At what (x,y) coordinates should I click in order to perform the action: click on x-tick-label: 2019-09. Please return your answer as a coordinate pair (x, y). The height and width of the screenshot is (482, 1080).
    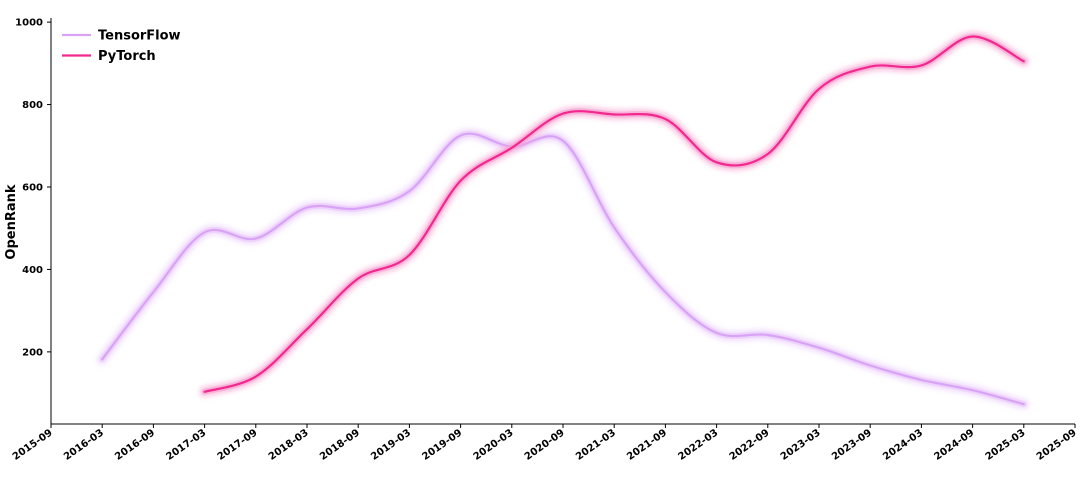
    Looking at the image, I should click on (442, 444).